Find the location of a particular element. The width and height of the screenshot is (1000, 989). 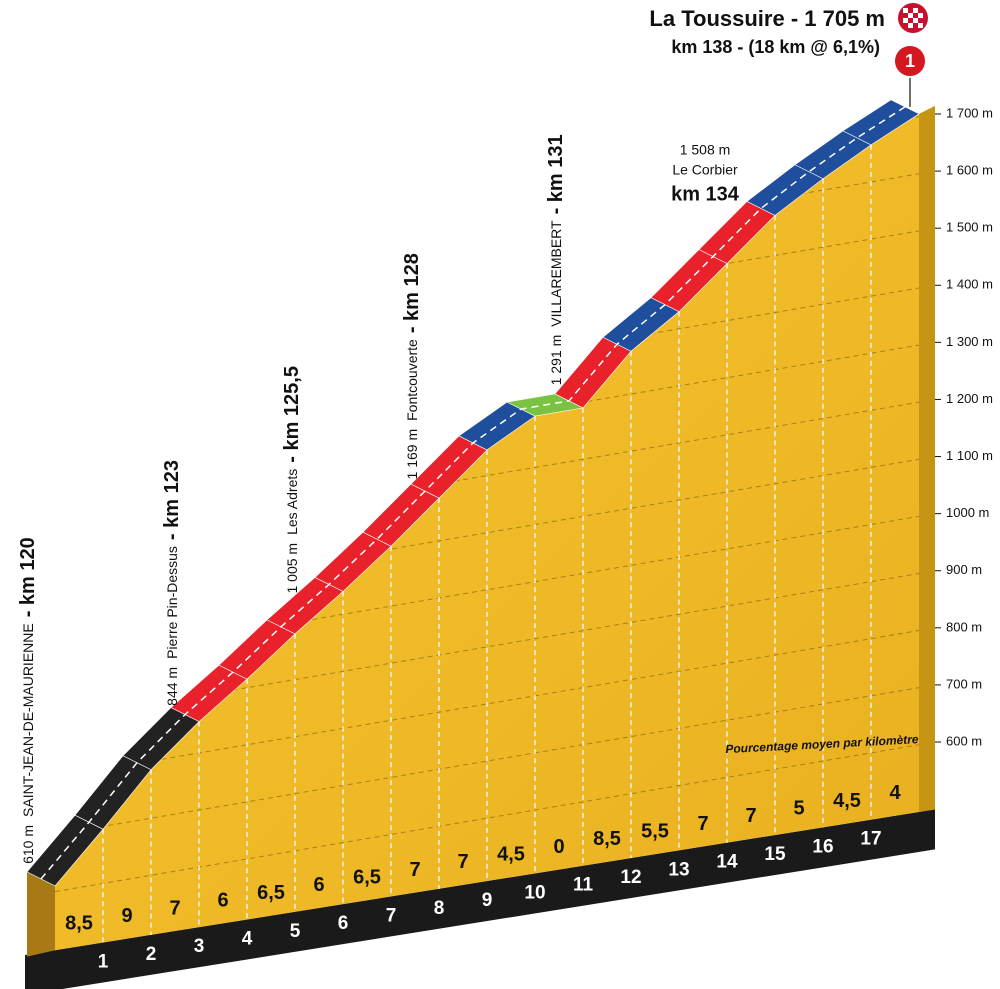

km-label: 16 is located at coordinates (822, 846).